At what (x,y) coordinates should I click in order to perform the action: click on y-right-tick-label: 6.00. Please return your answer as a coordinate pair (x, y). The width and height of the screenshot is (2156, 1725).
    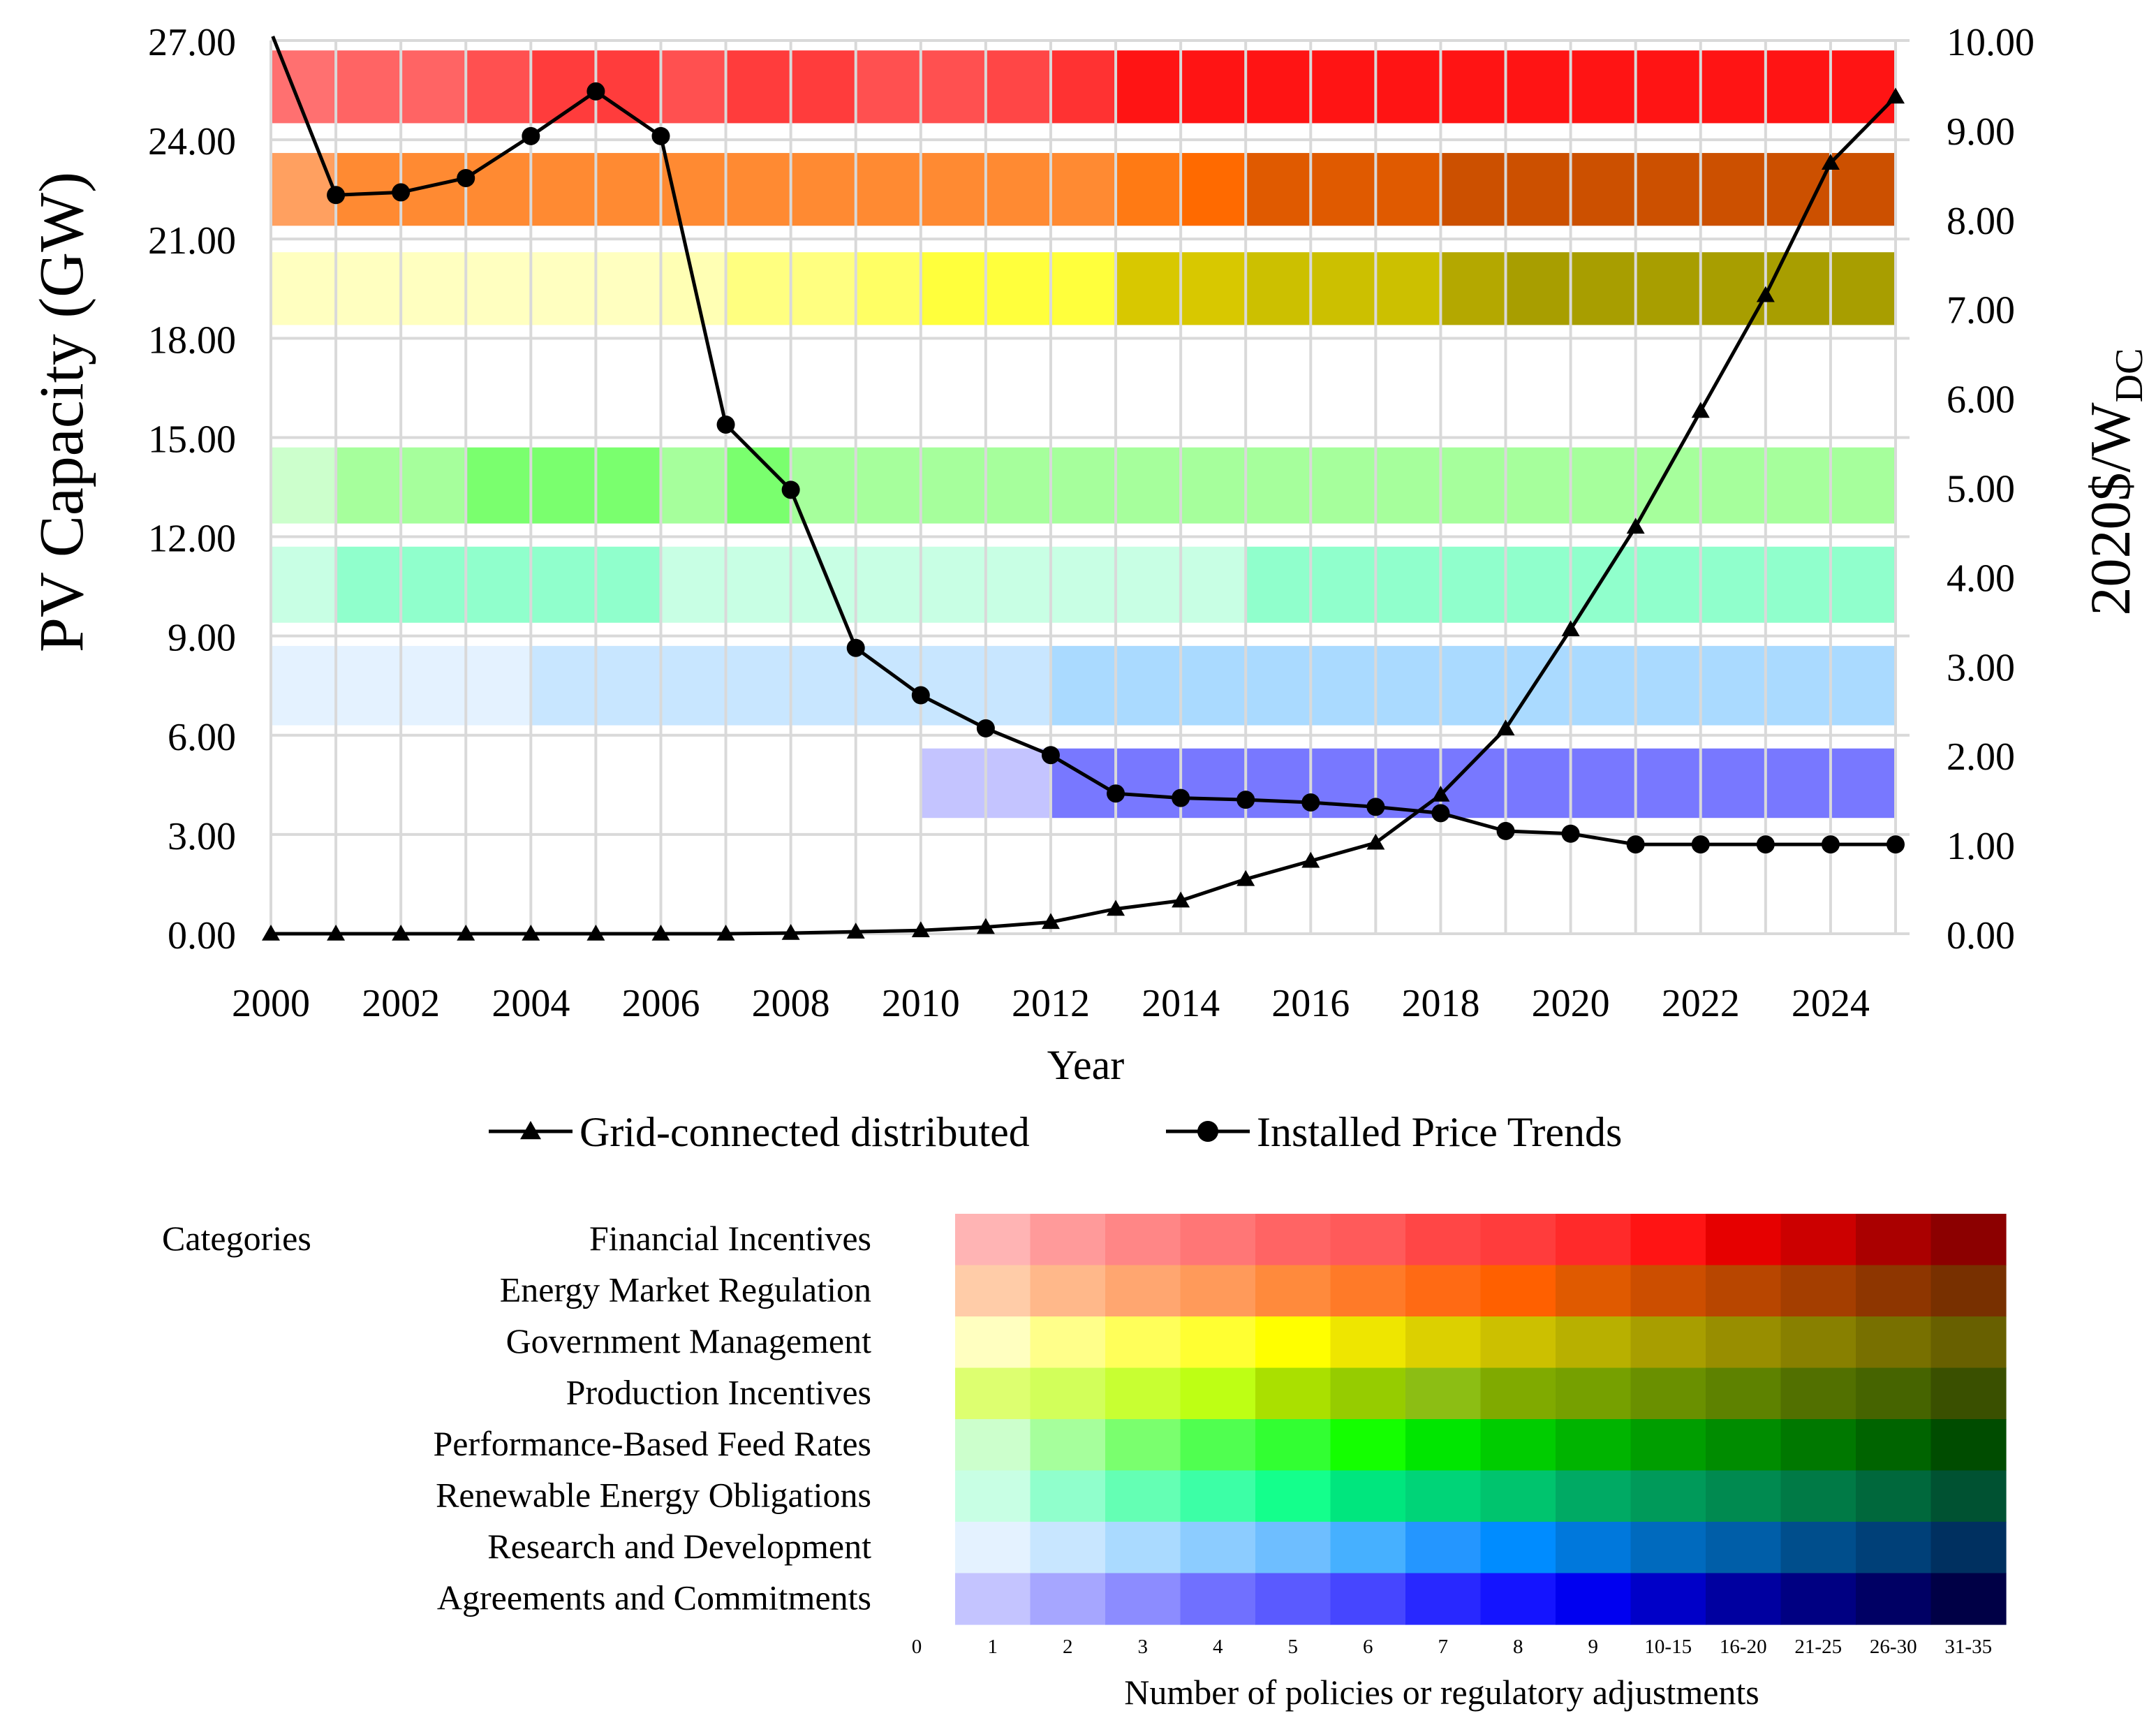
    Looking at the image, I should click on (1981, 401).